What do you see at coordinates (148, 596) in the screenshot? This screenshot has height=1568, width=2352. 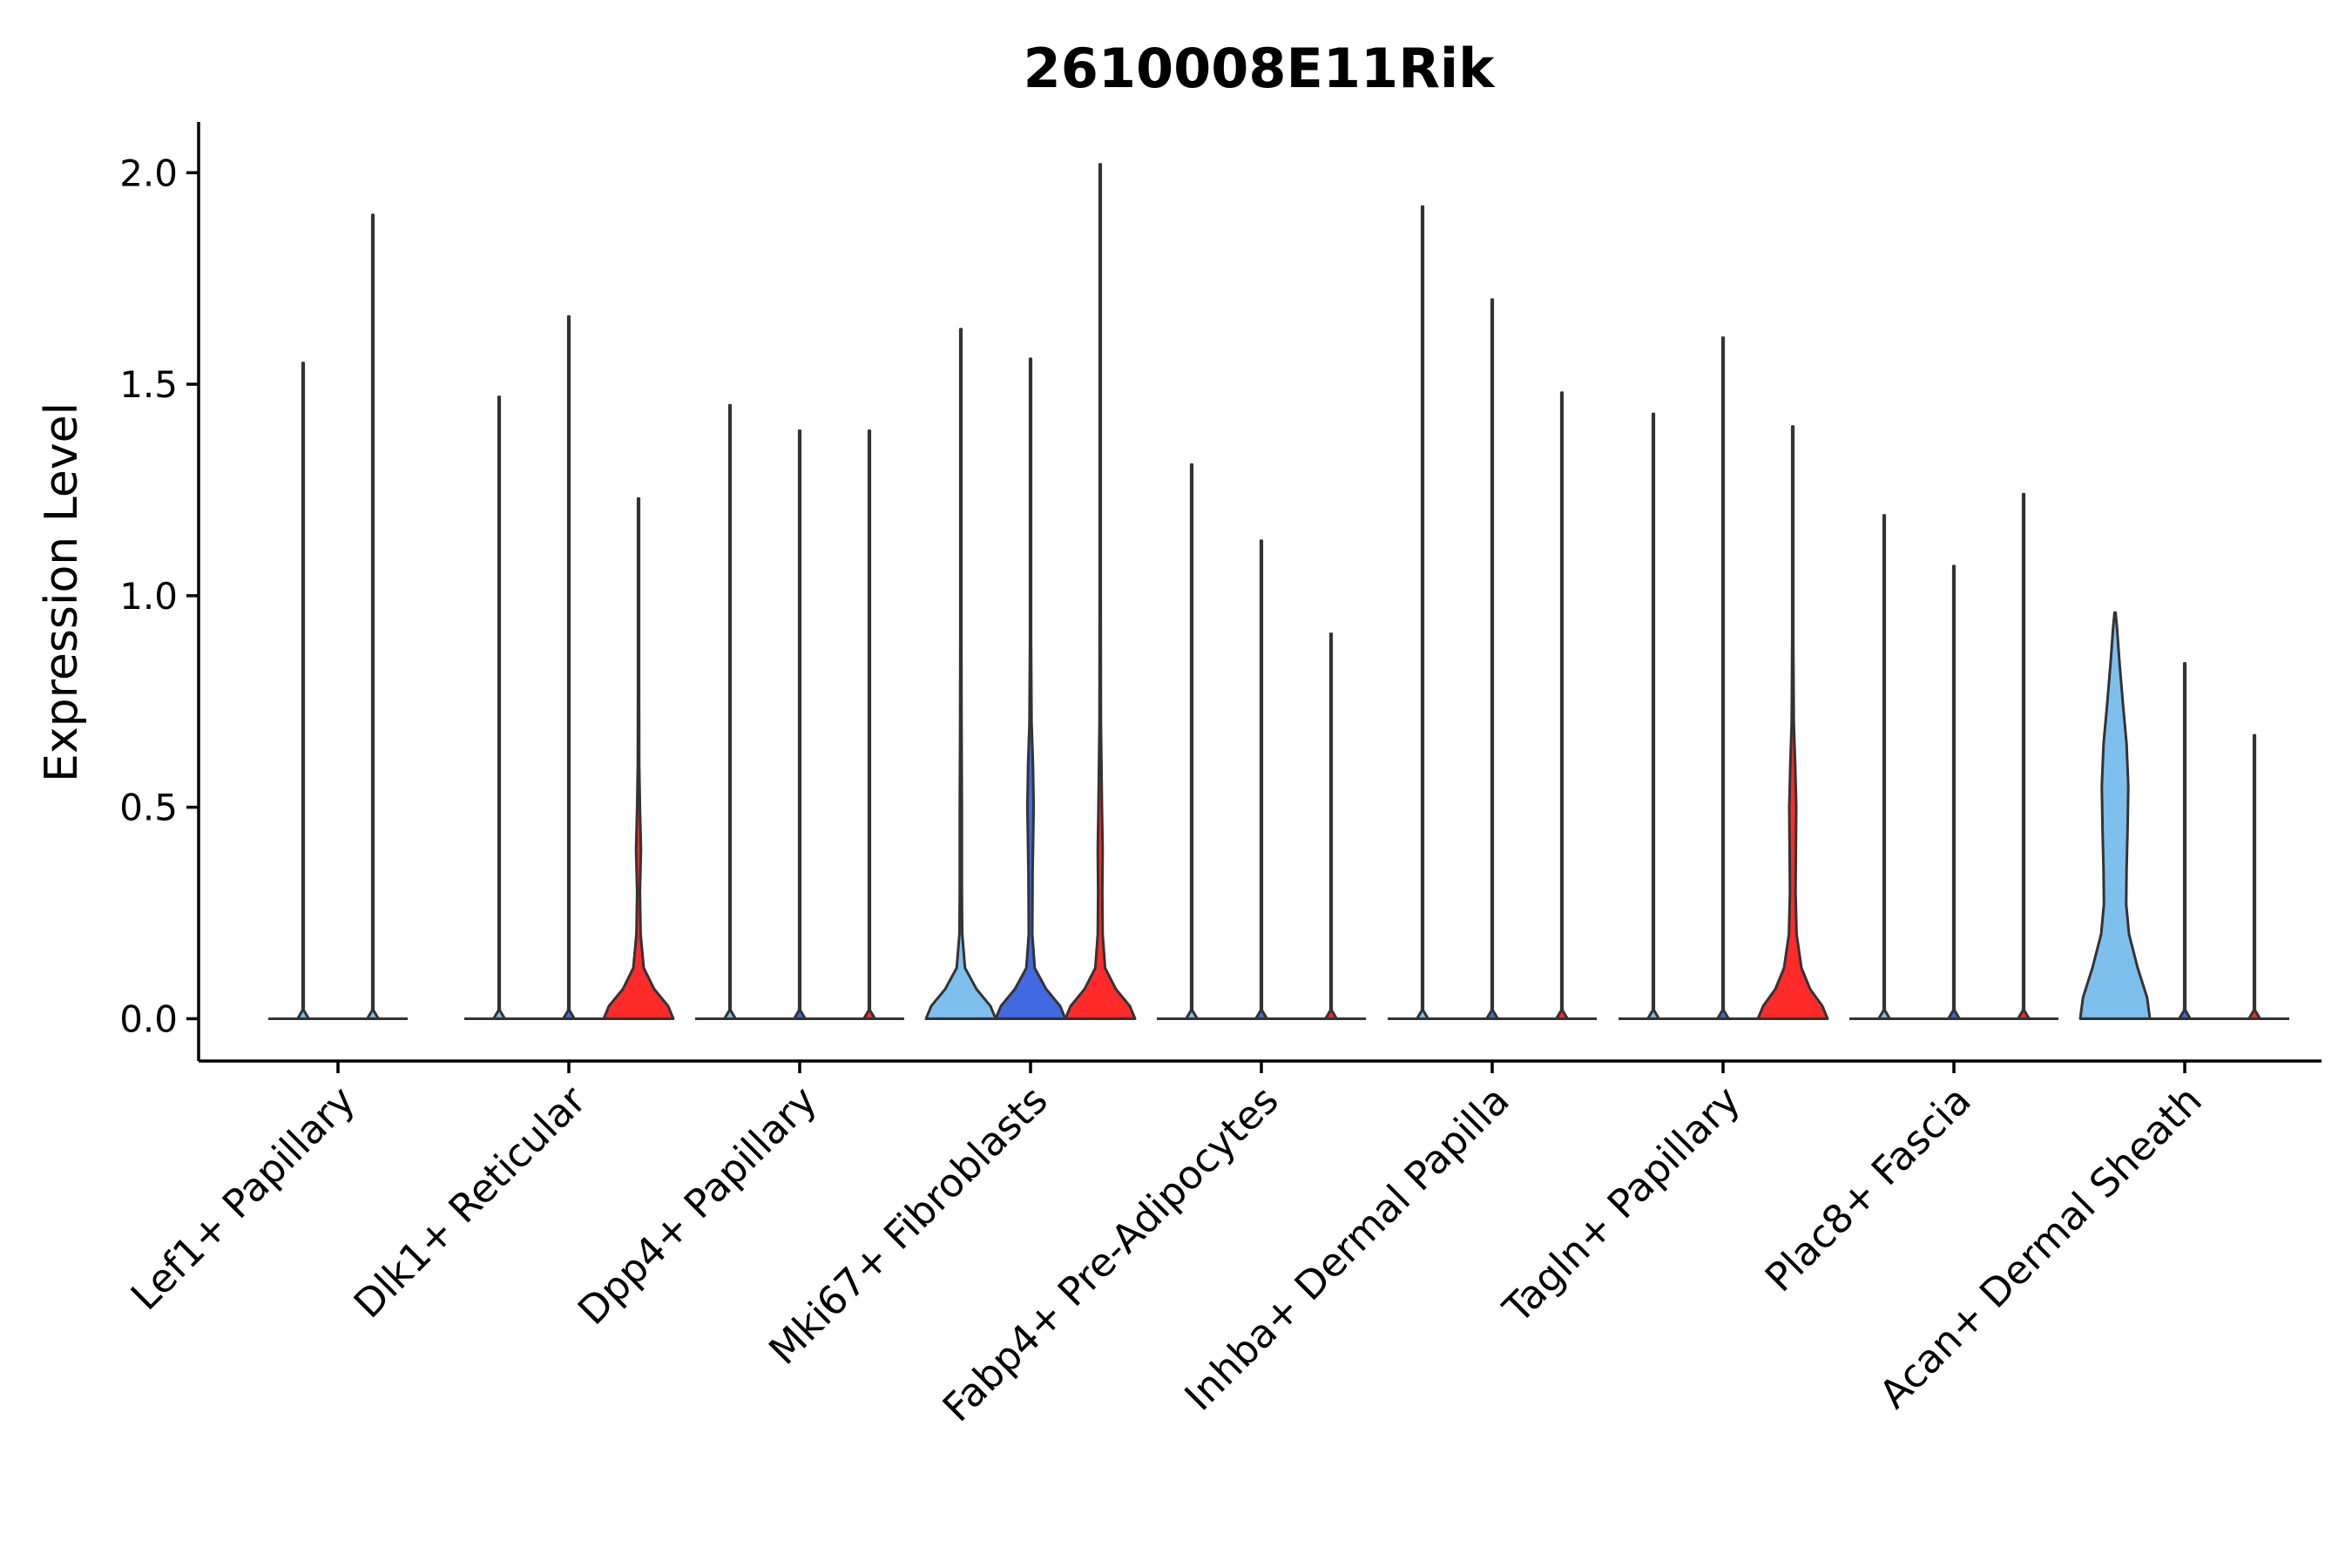 I see `y-tick-label: 1.0` at bounding box center [148, 596].